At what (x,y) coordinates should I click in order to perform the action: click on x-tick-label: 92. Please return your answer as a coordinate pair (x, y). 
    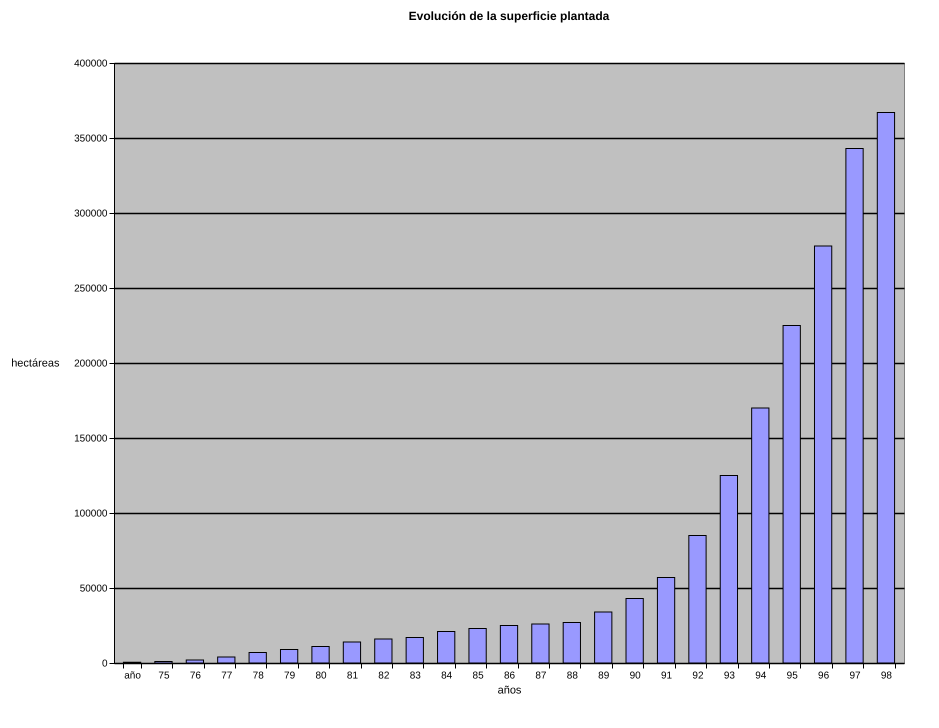
    Looking at the image, I should click on (698, 676).